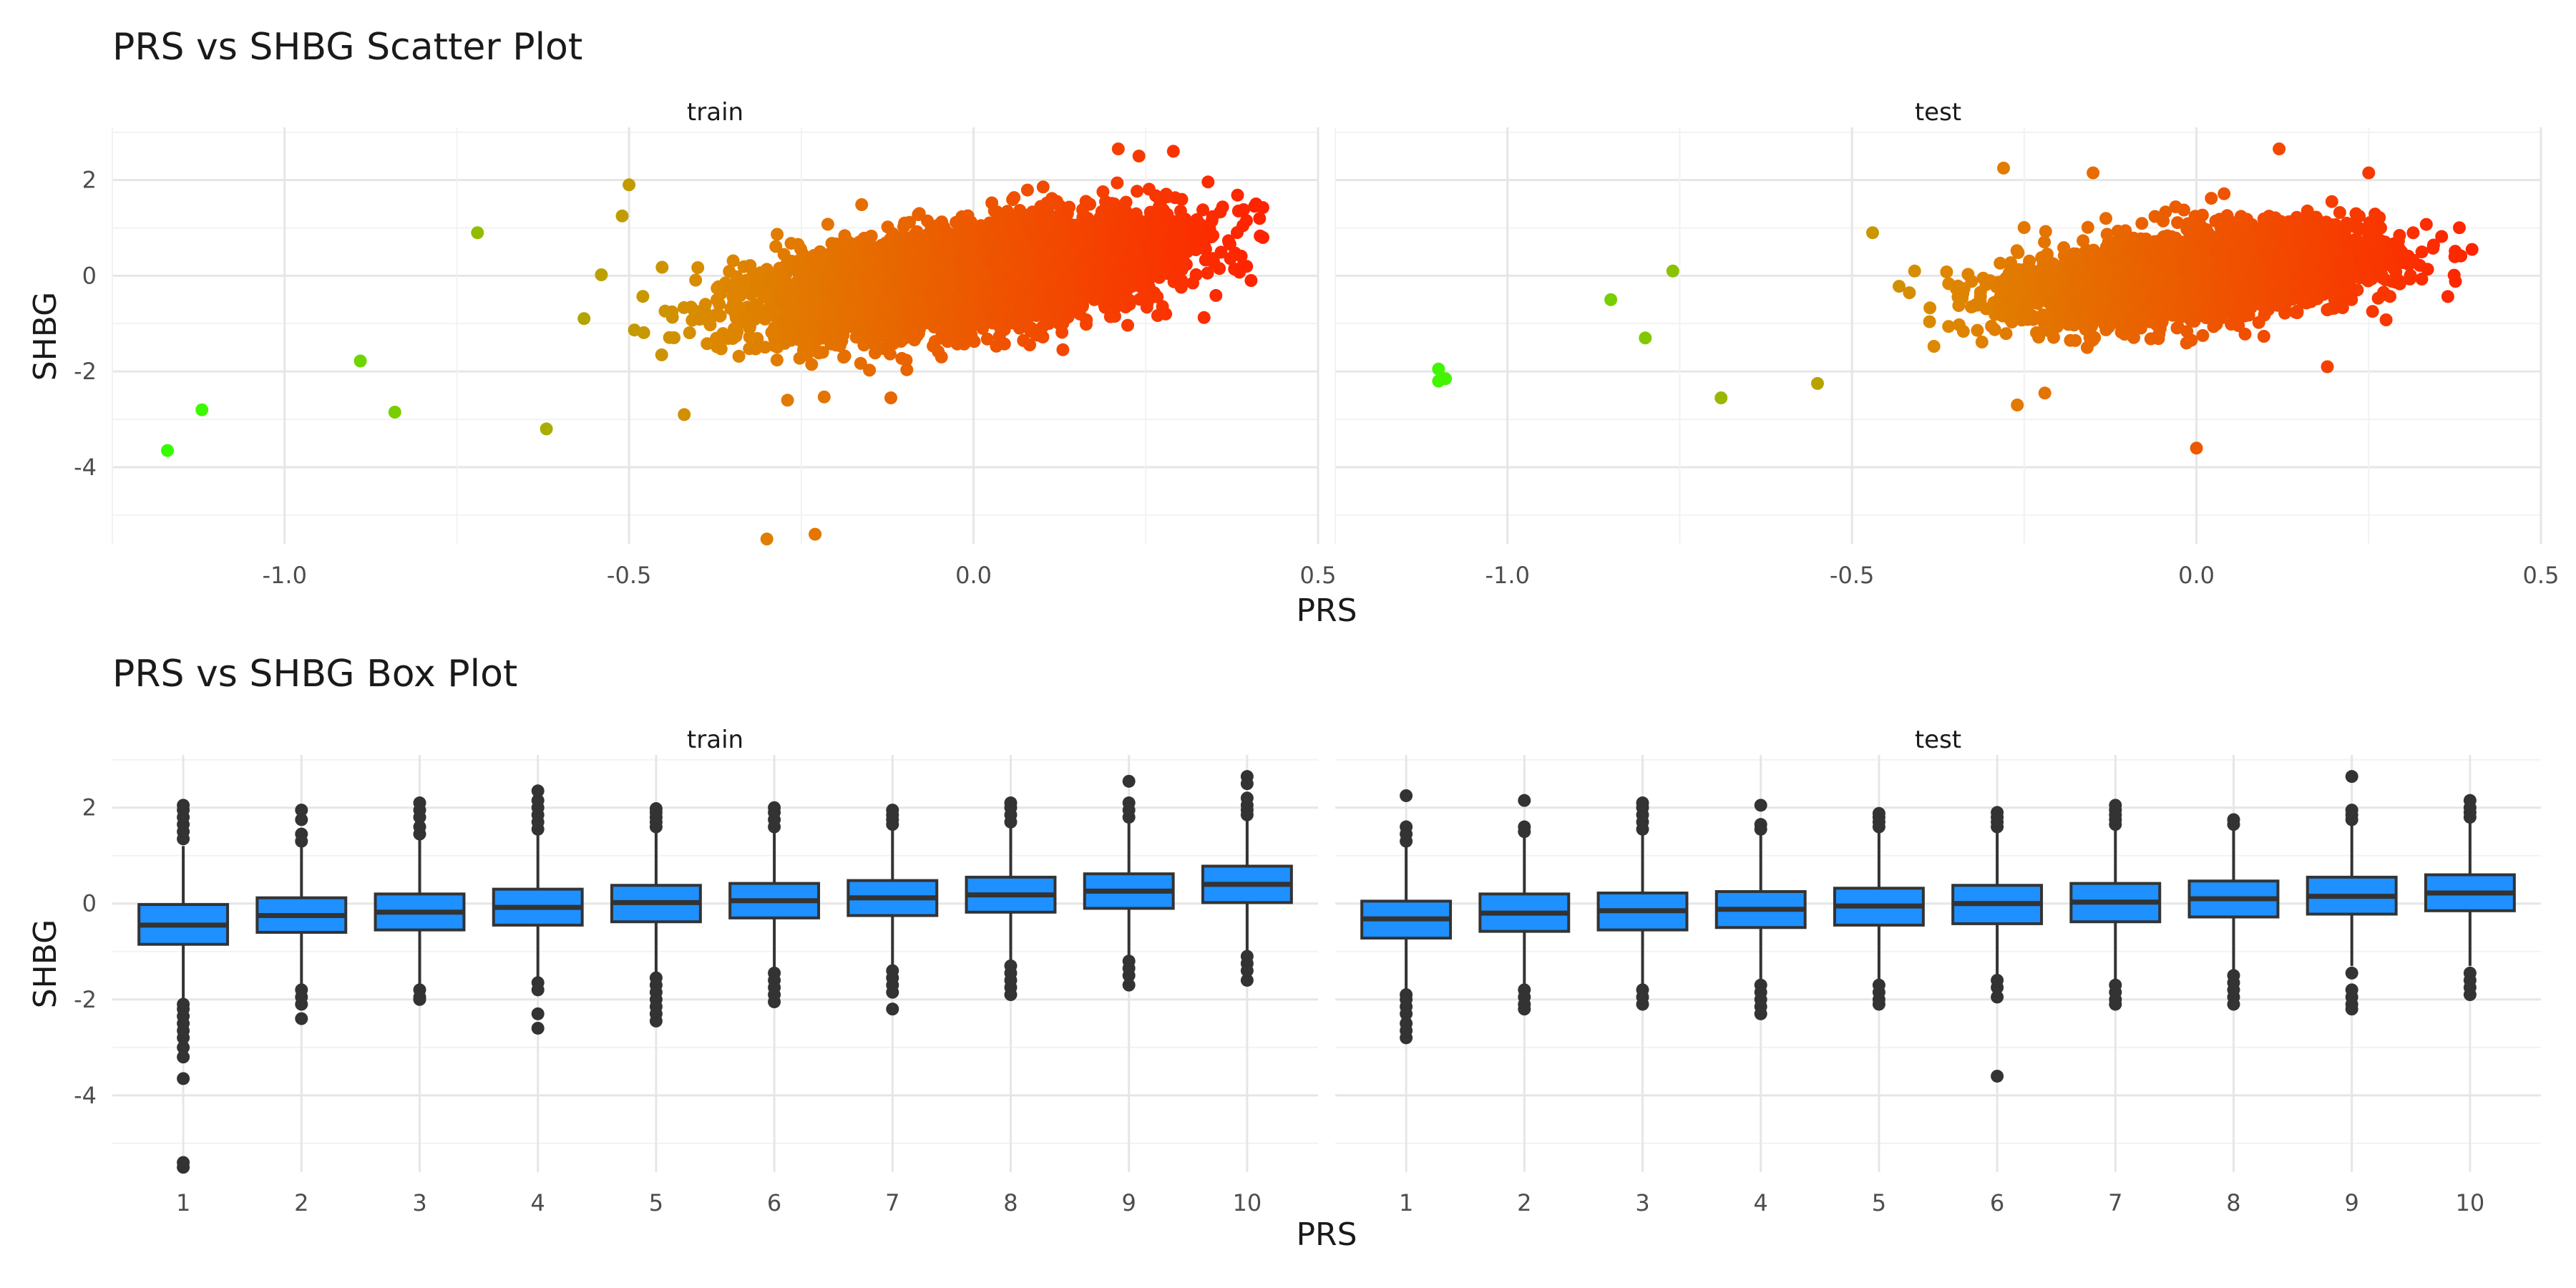 This screenshot has width=2576, height=1288. Describe the element at coordinates (1507, 575) in the screenshot. I see `scatter-test-x-tick-label: -1.0` at that location.